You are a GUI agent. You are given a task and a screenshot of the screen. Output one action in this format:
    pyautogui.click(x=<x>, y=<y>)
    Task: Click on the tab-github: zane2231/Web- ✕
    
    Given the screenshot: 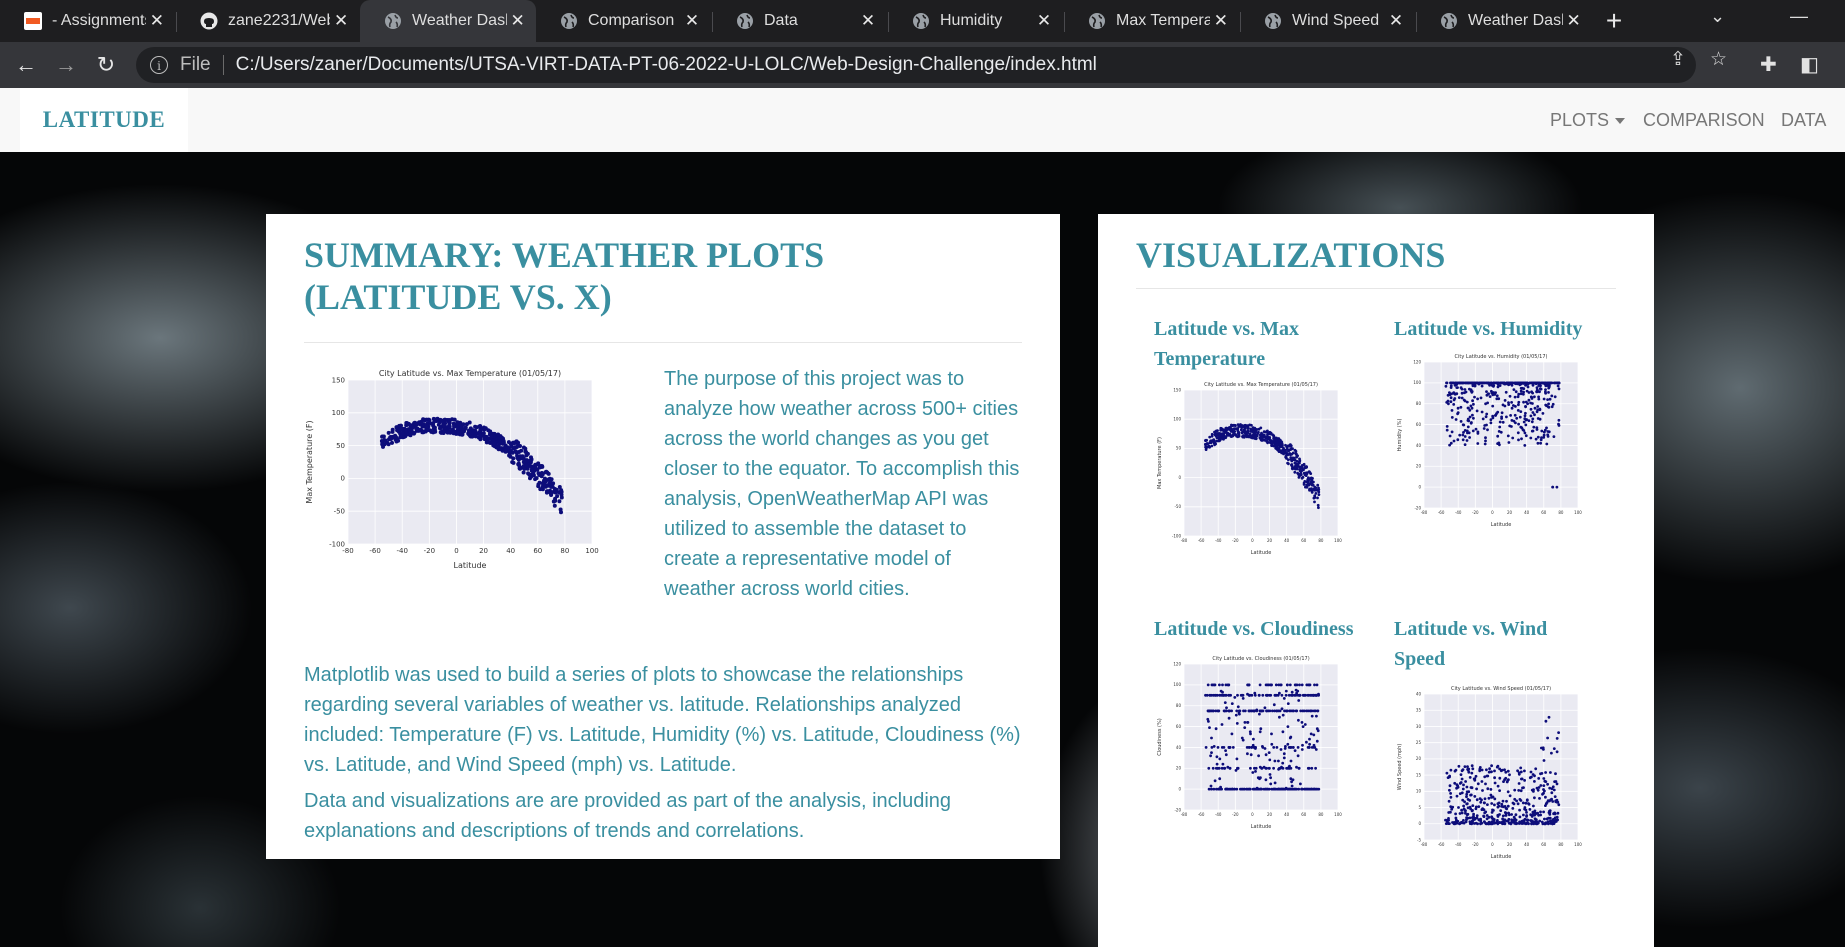 What is the action you would take?
    pyautogui.click(x=268, y=21)
    